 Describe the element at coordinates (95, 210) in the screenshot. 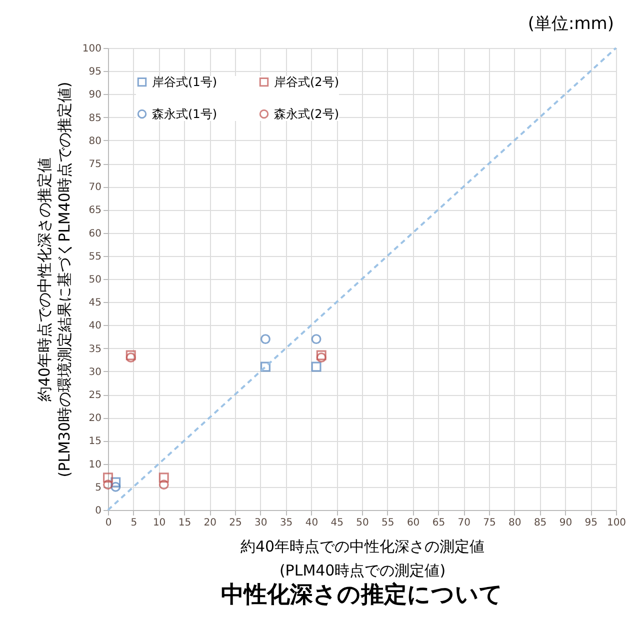

I see `y-tick-label: 65` at that location.